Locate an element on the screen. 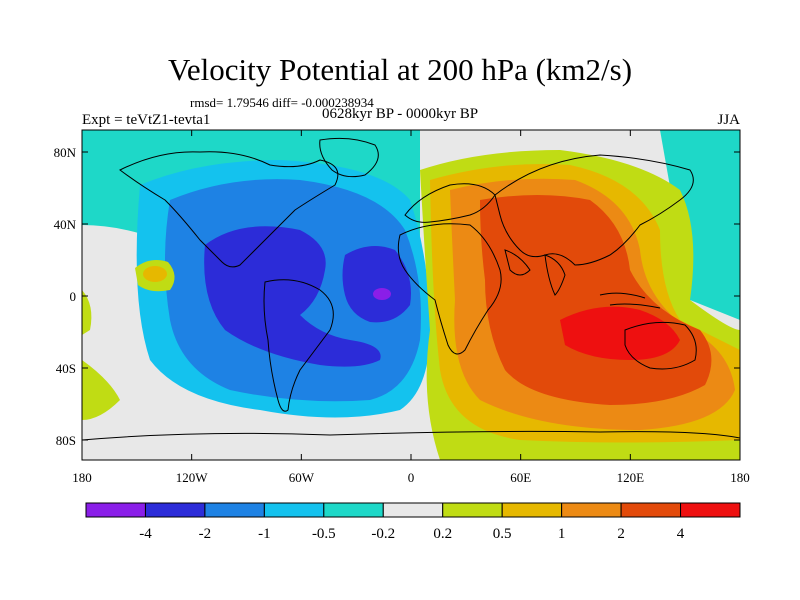 The image size is (800, 600). experiment-label: Expt = teVtZ1-tevta1 is located at coordinates (146, 120).